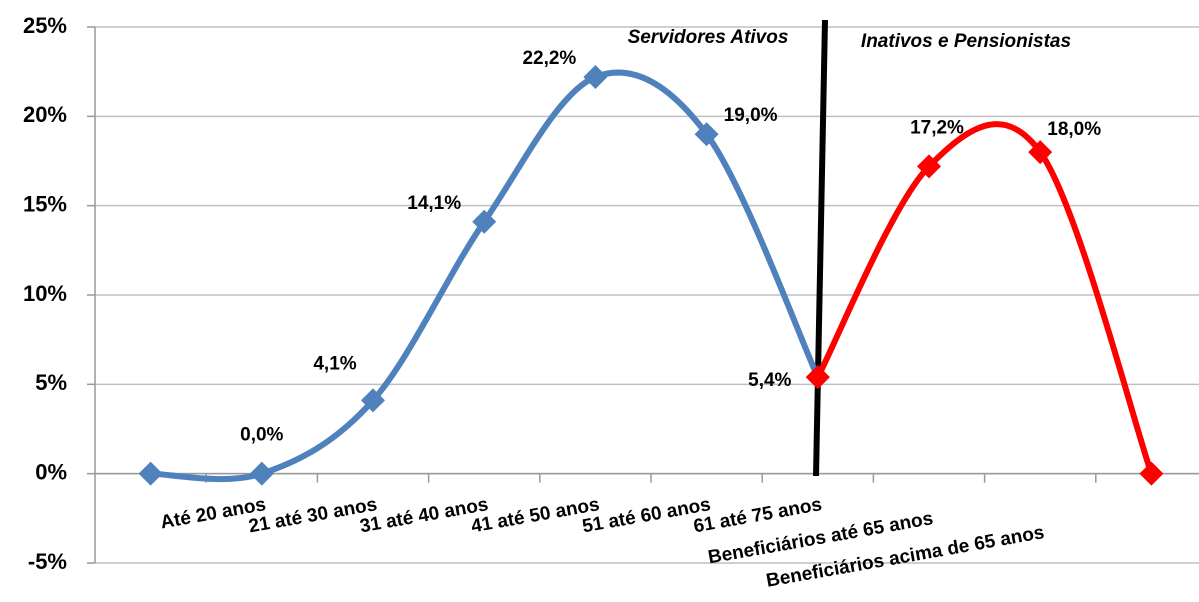  I want to click on annotation: Servidores Ativos, so click(708, 37).